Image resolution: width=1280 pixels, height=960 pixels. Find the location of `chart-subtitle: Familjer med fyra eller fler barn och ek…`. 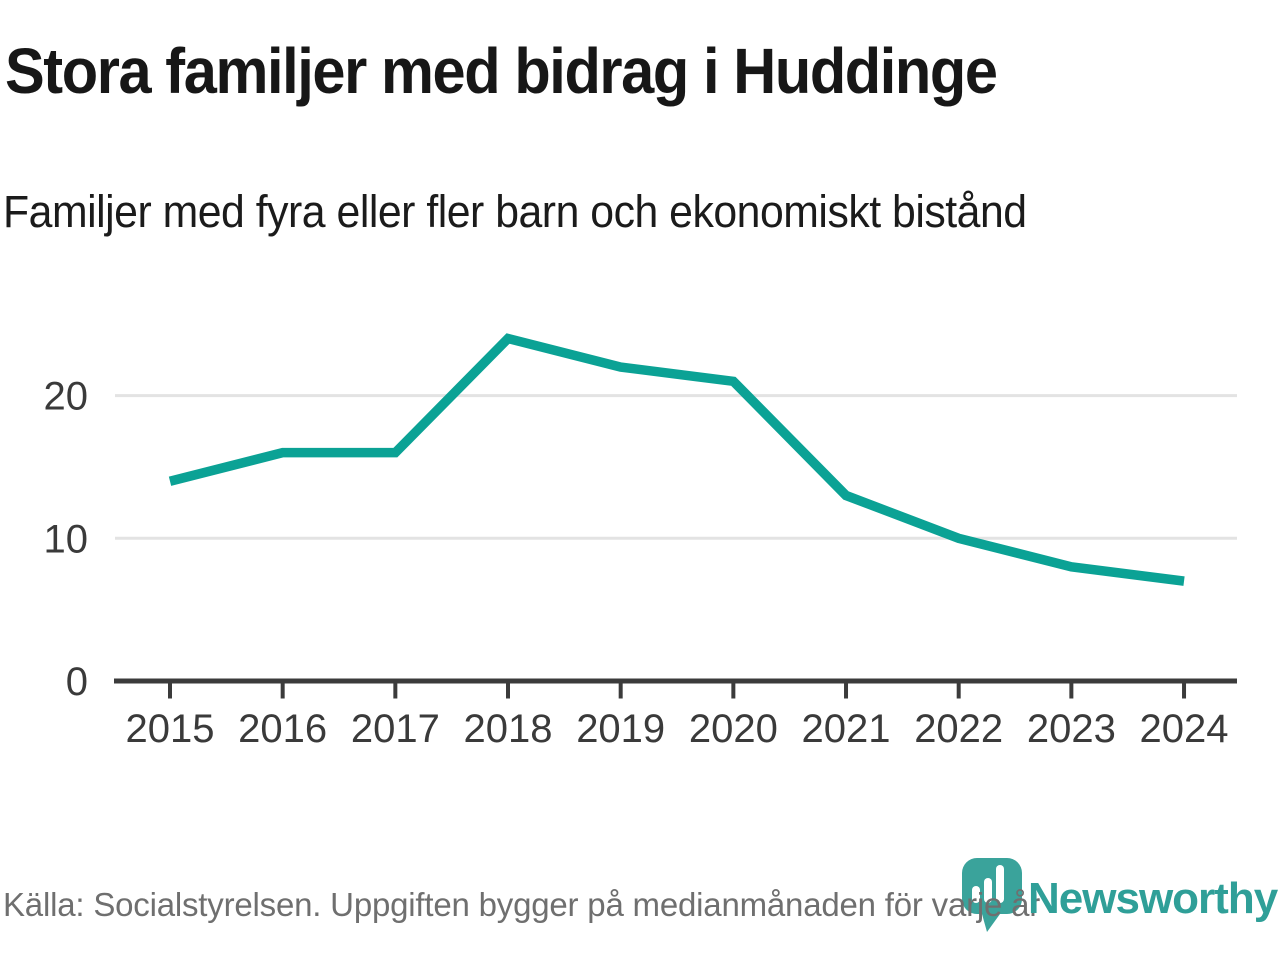

chart-subtitle: Familjer med fyra eller fler barn och ek… is located at coordinates (515, 211).